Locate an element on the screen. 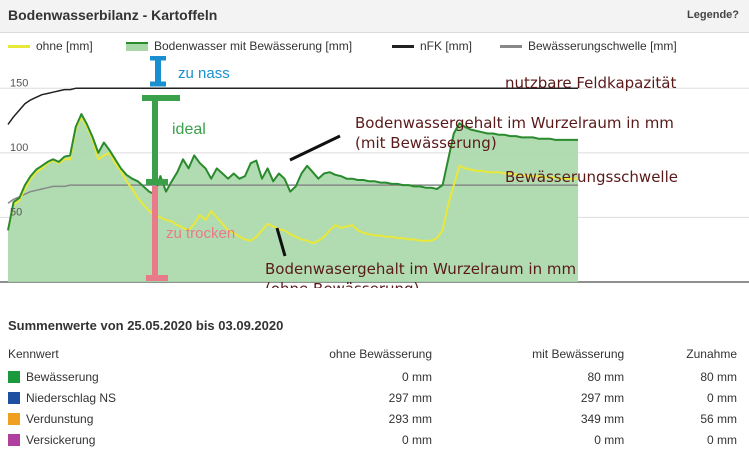 Image resolution: width=749 pixels, height=460 pixels. table-row: Niederschlag NS 297 mm 297 mm 0 mm is located at coordinates (374, 397).